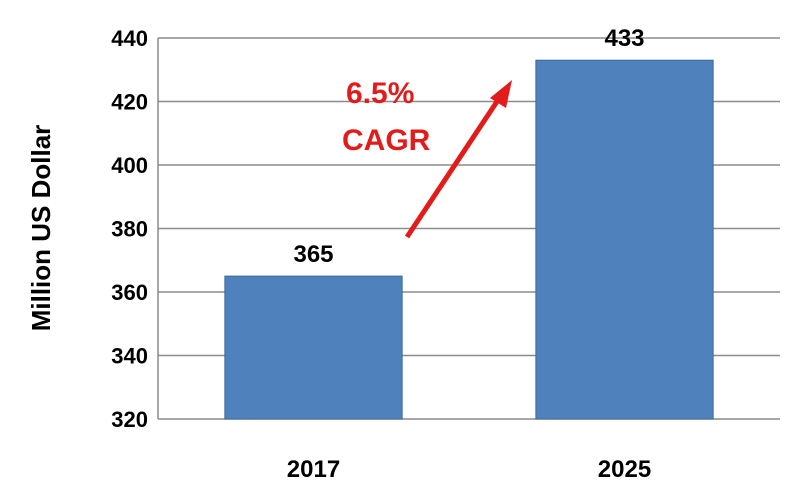 The image size is (800, 502). What do you see at coordinates (624, 38) in the screenshot?
I see `data-label-2025: 433` at bounding box center [624, 38].